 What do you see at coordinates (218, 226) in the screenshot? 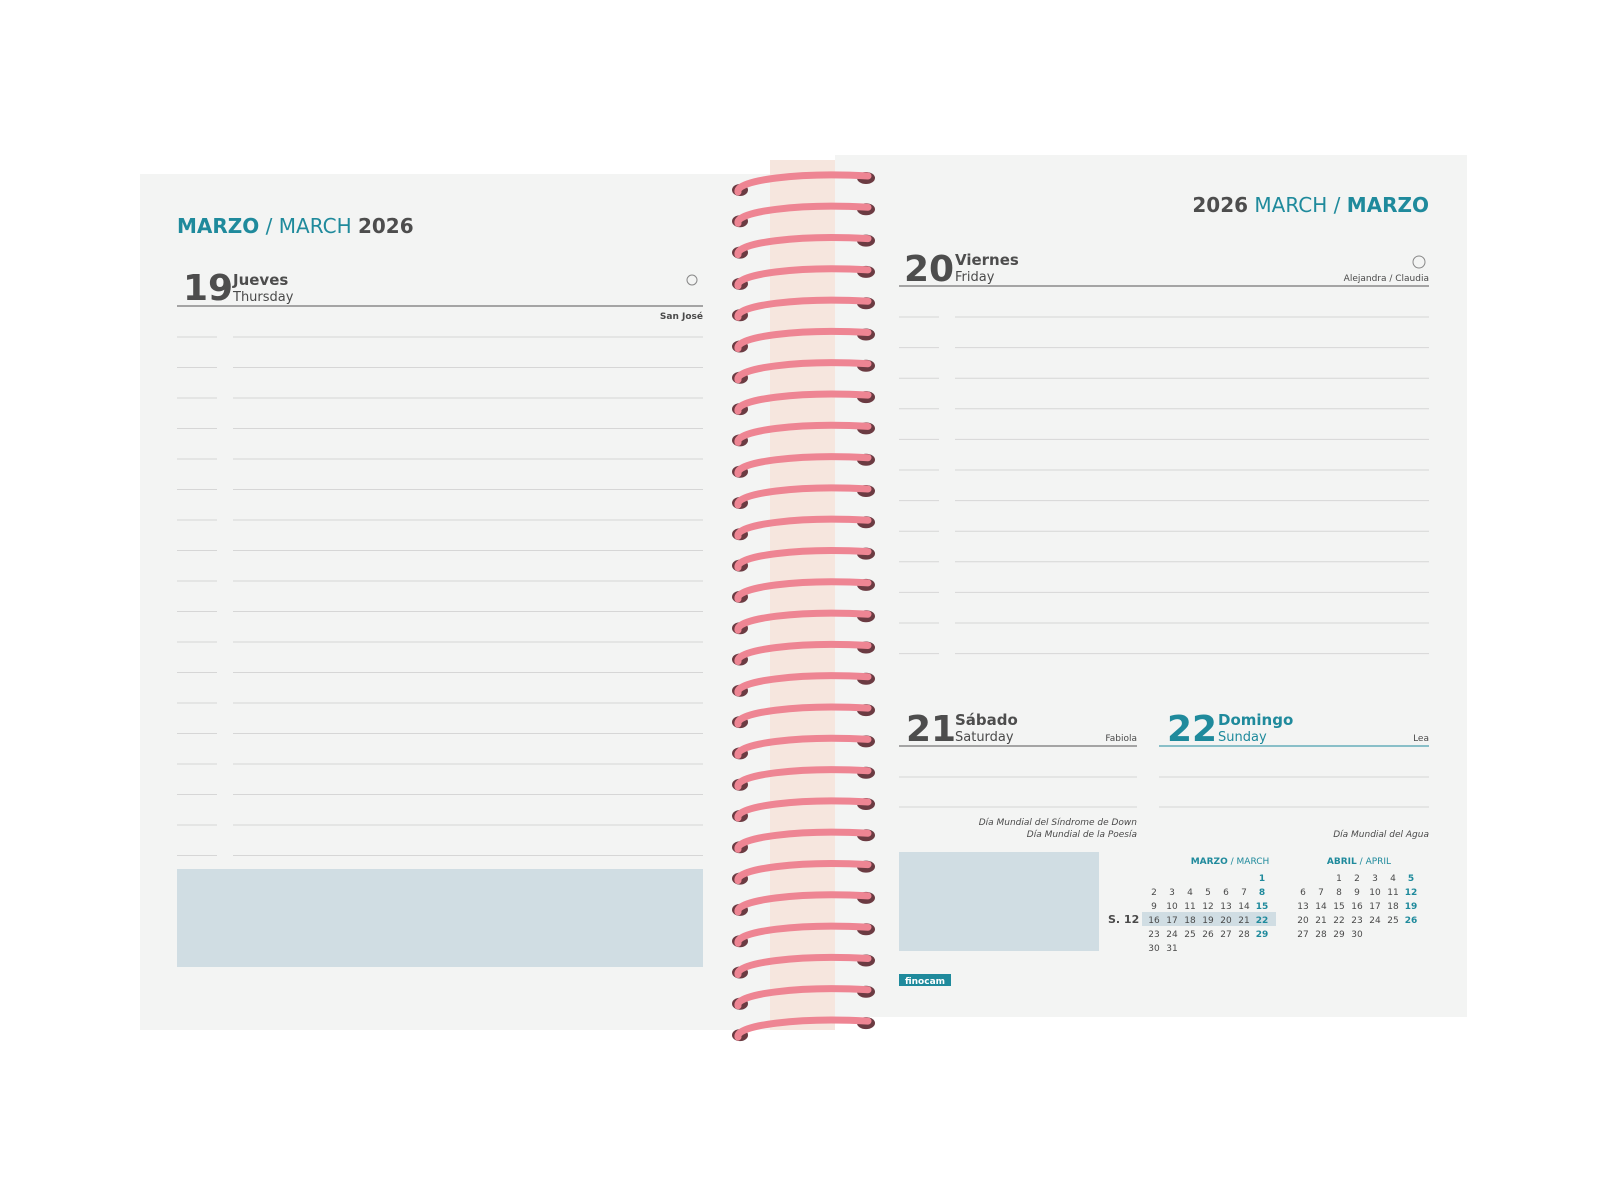
I see `month-es: MARZO` at bounding box center [218, 226].